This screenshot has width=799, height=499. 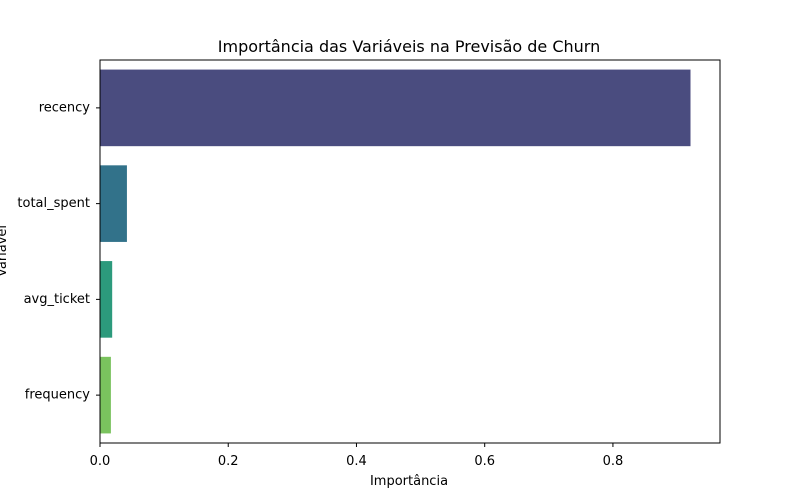 I want to click on x-tick-label: 0.0, so click(x=100, y=461).